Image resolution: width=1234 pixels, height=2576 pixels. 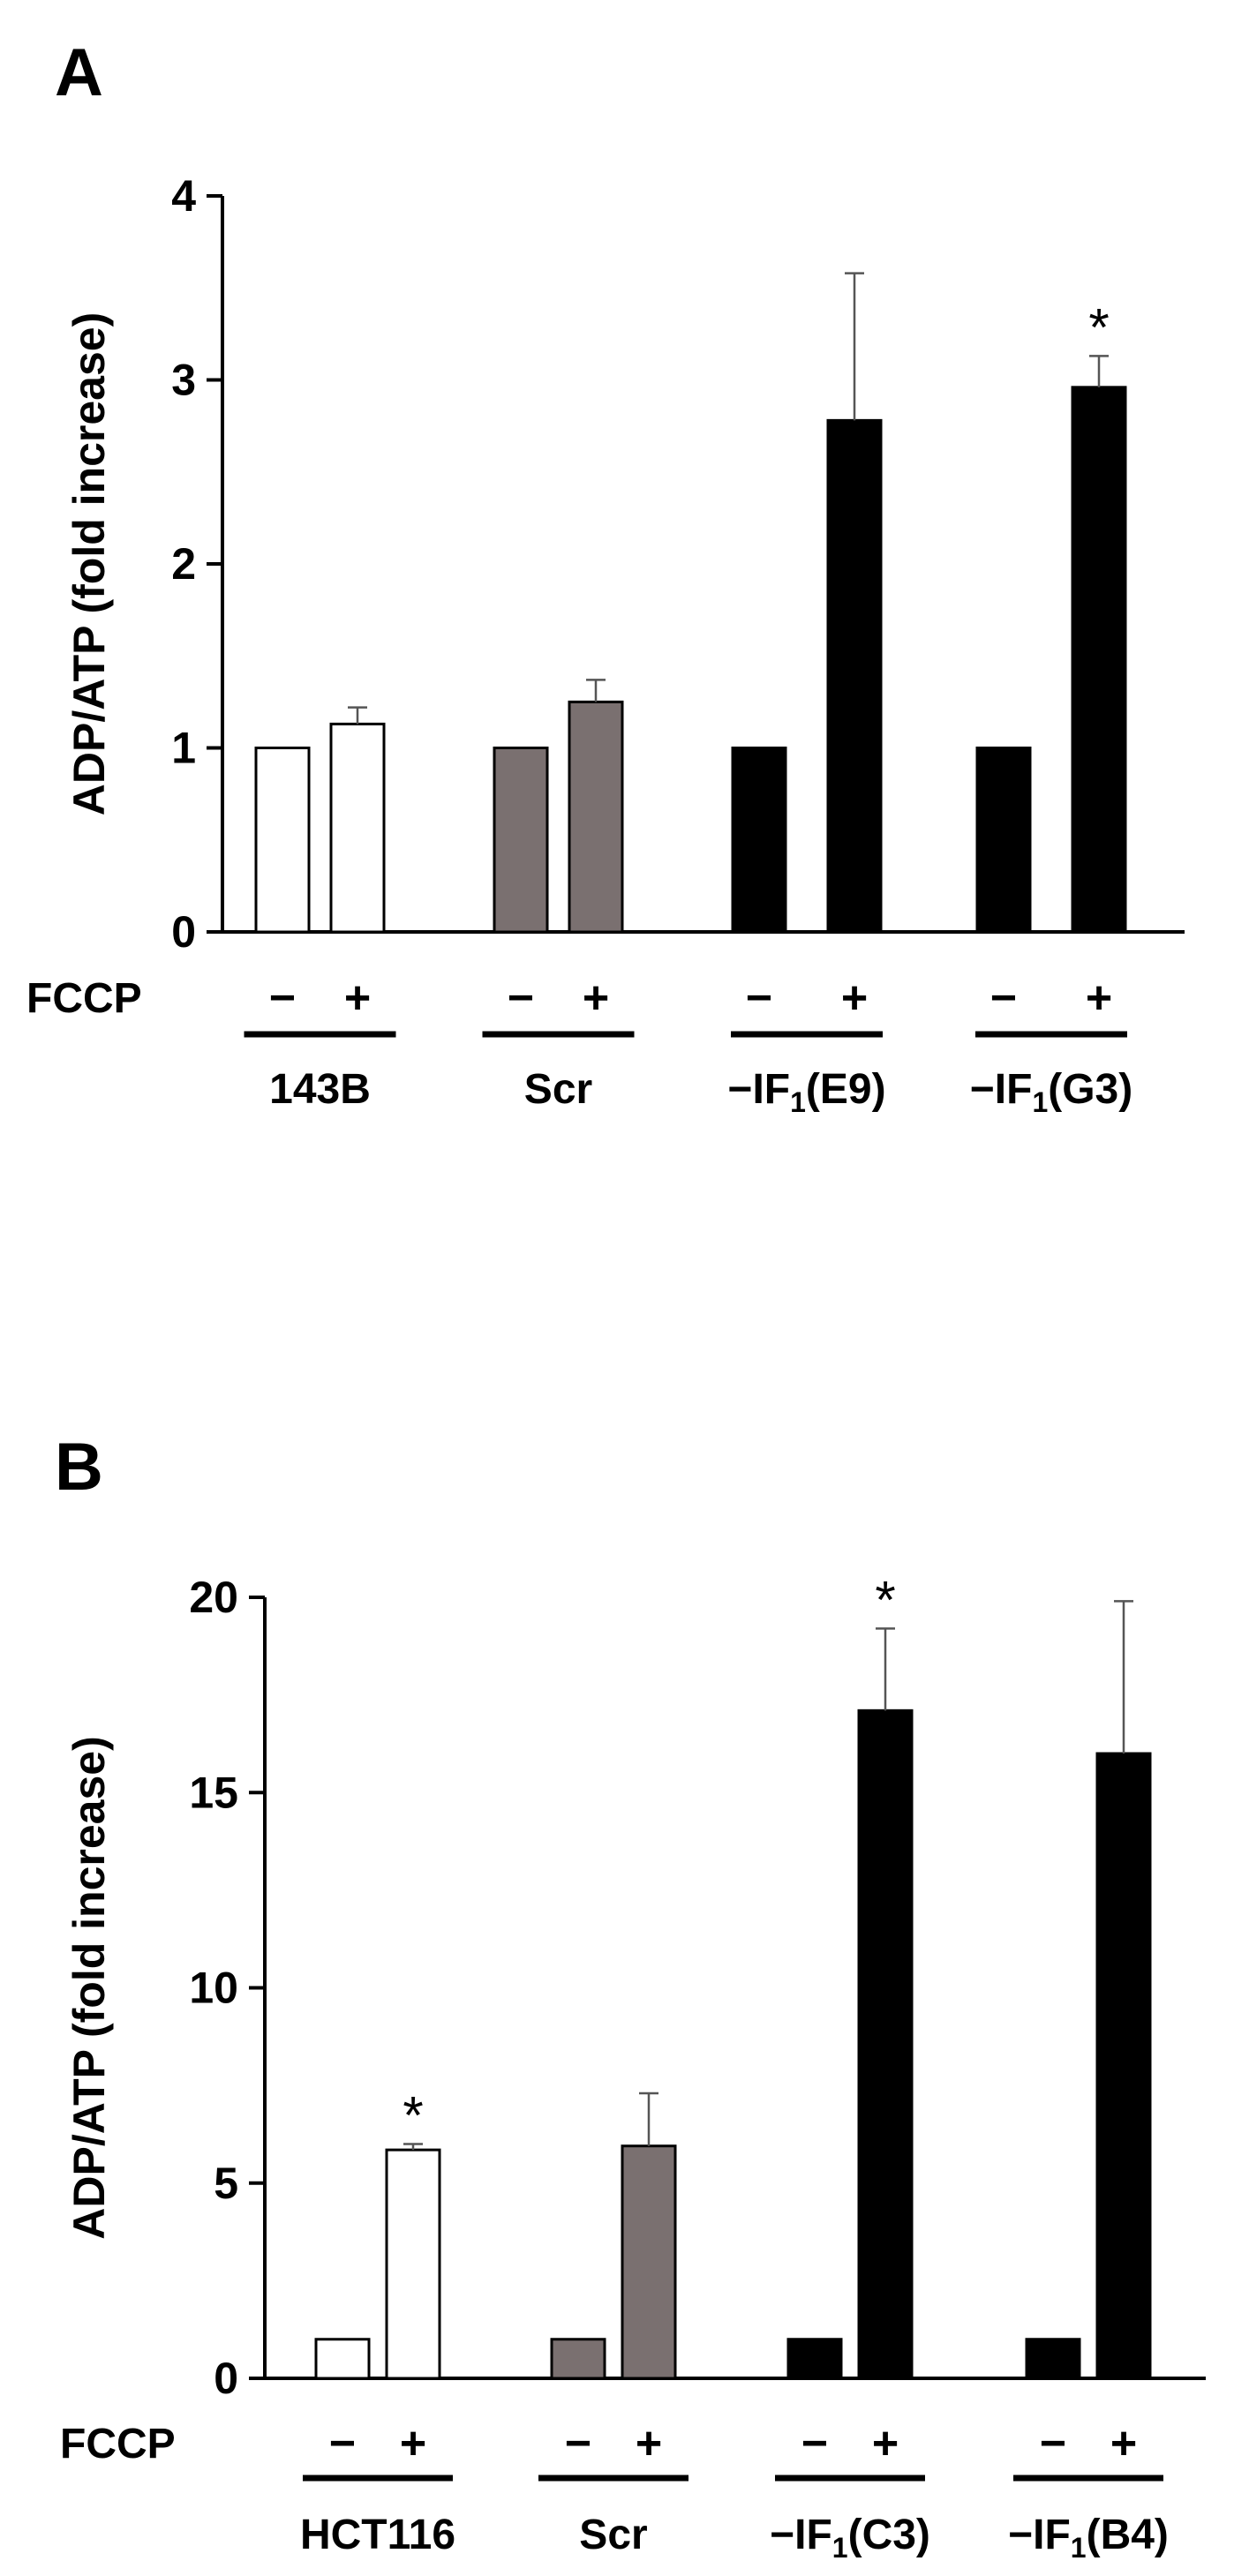 I want to click on panel-a-y-tick-label: 3, so click(x=183, y=380).